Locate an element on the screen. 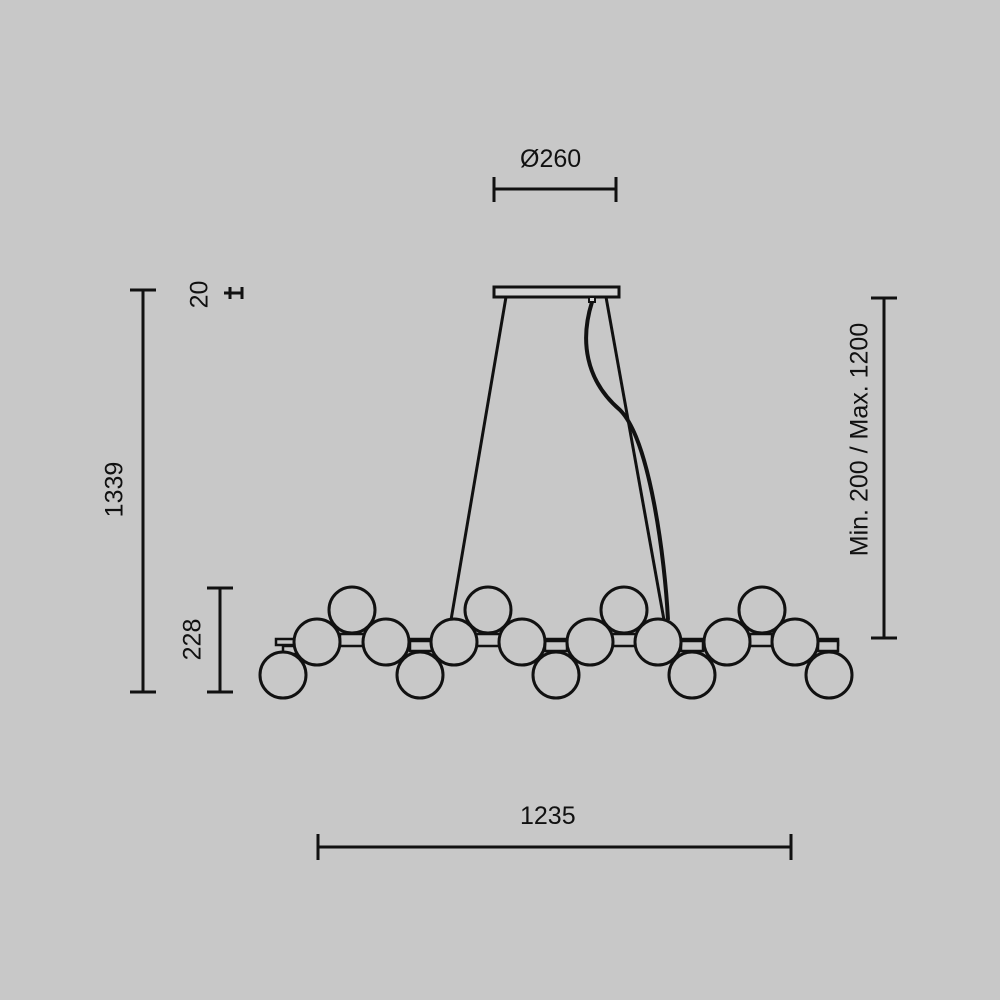 This screenshot has width=1000, height=1000. power-cable is located at coordinates (627, 461).